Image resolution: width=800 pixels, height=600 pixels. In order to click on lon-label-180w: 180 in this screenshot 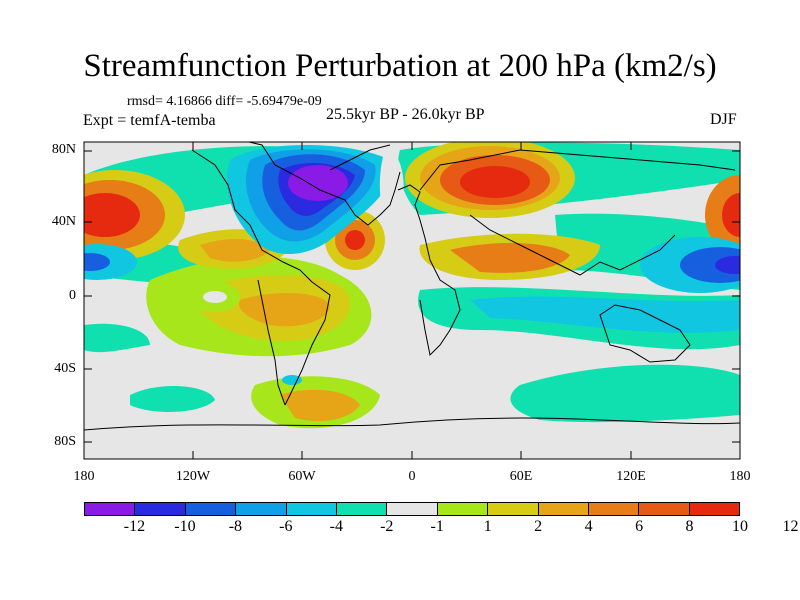, I will do `click(84, 476)`.